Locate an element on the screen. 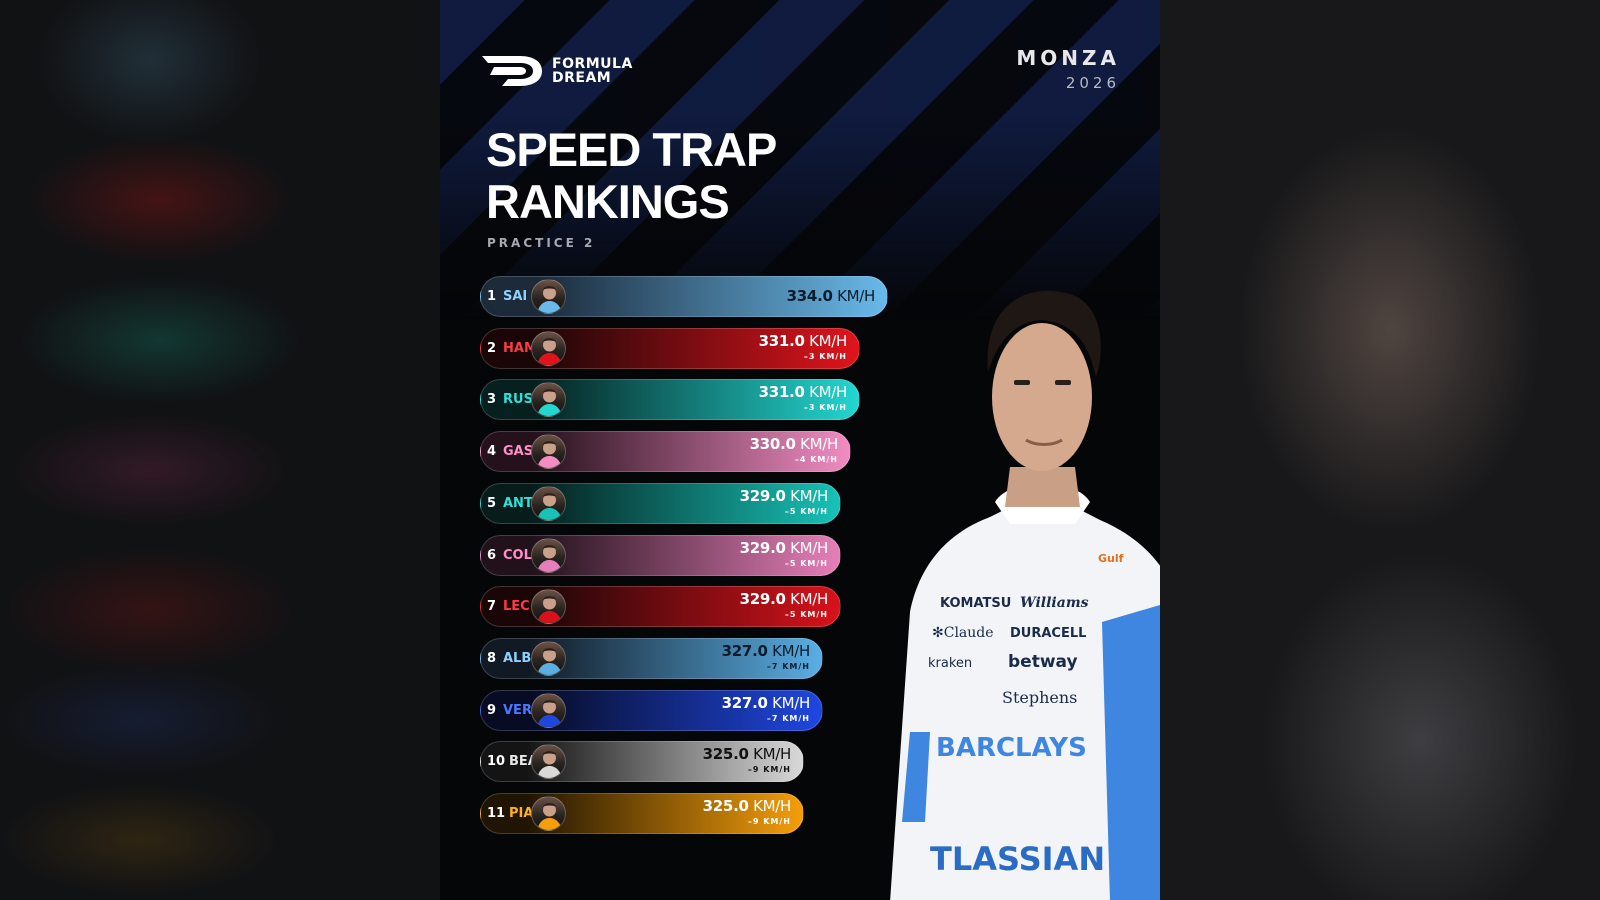  rank-number: 9 is located at coordinates (492, 710).